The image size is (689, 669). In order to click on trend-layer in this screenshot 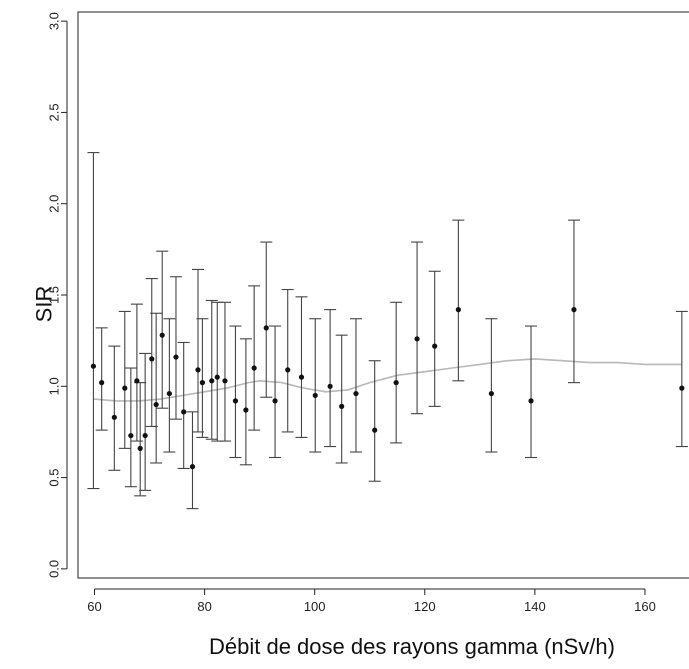, I will do `click(387, 380)`.